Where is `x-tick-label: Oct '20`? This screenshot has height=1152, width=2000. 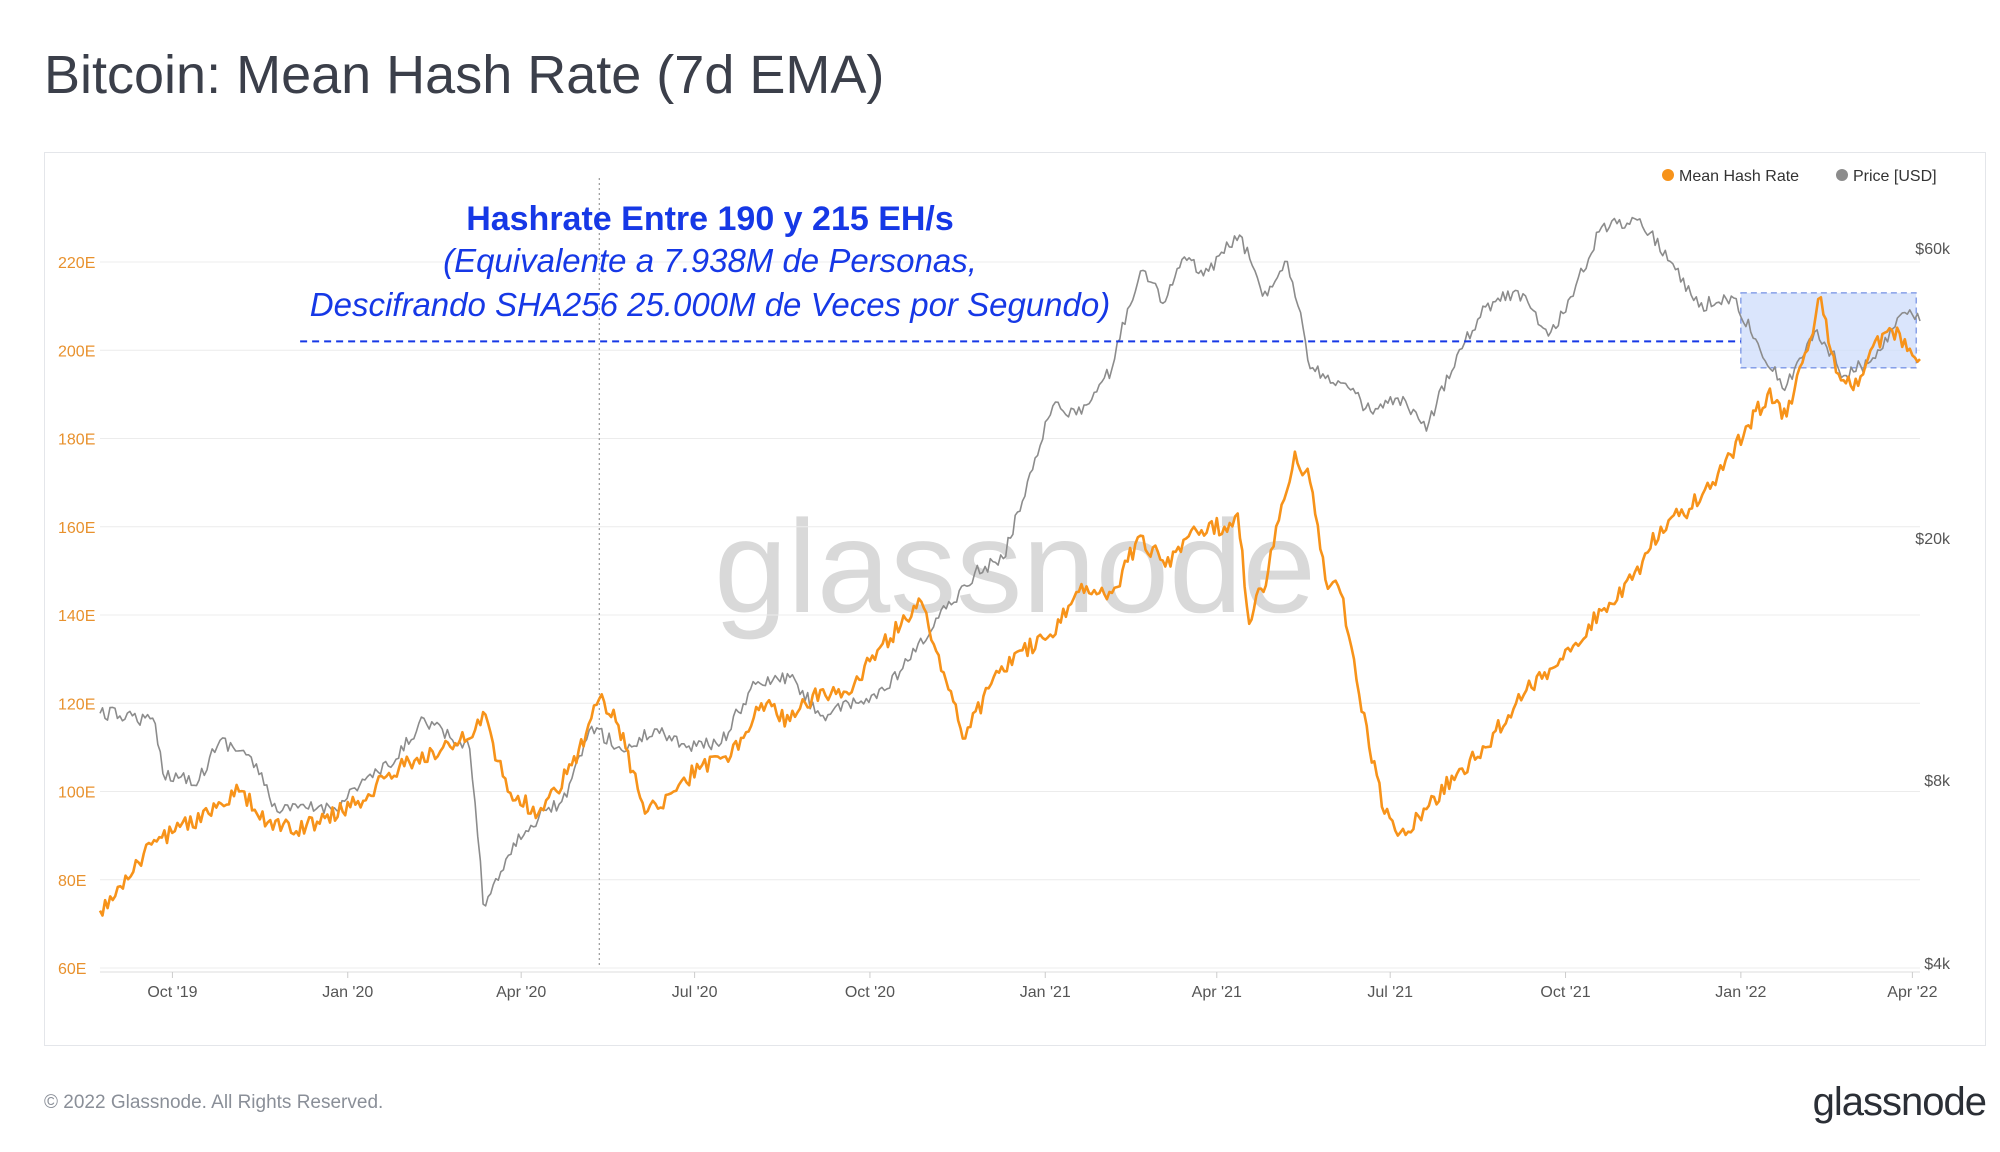
x-tick-label: Oct '20 is located at coordinates (870, 992).